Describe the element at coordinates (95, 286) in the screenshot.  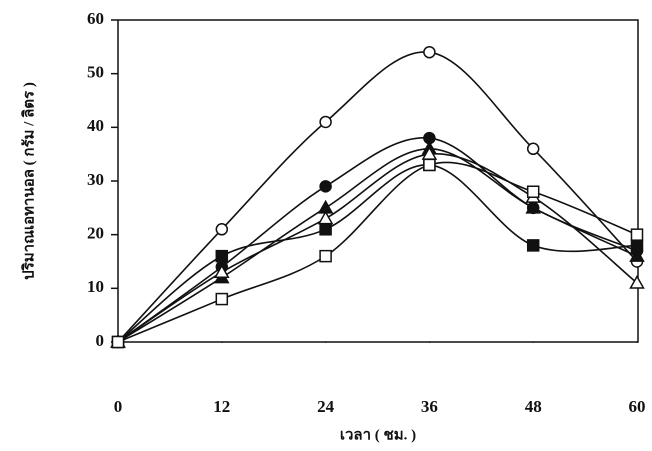
I see `y-tick-label: 10` at that location.